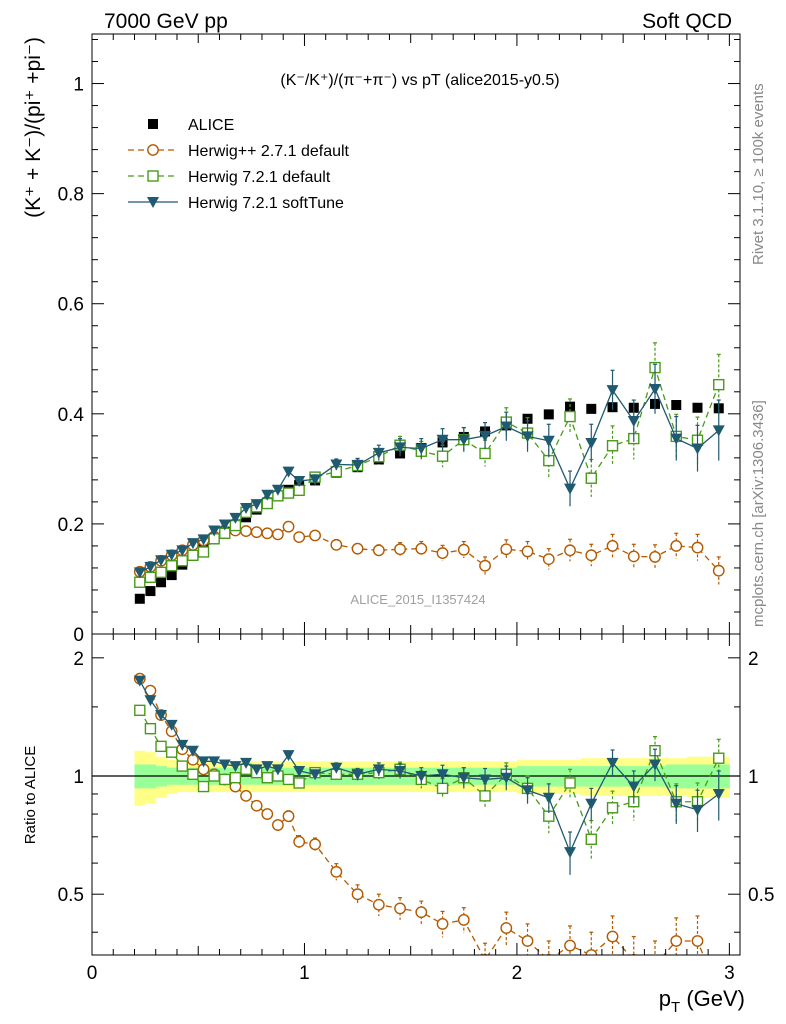  Describe the element at coordinates (92, 973) in the screenshot. I see `x-tick-label: 0` at that location.